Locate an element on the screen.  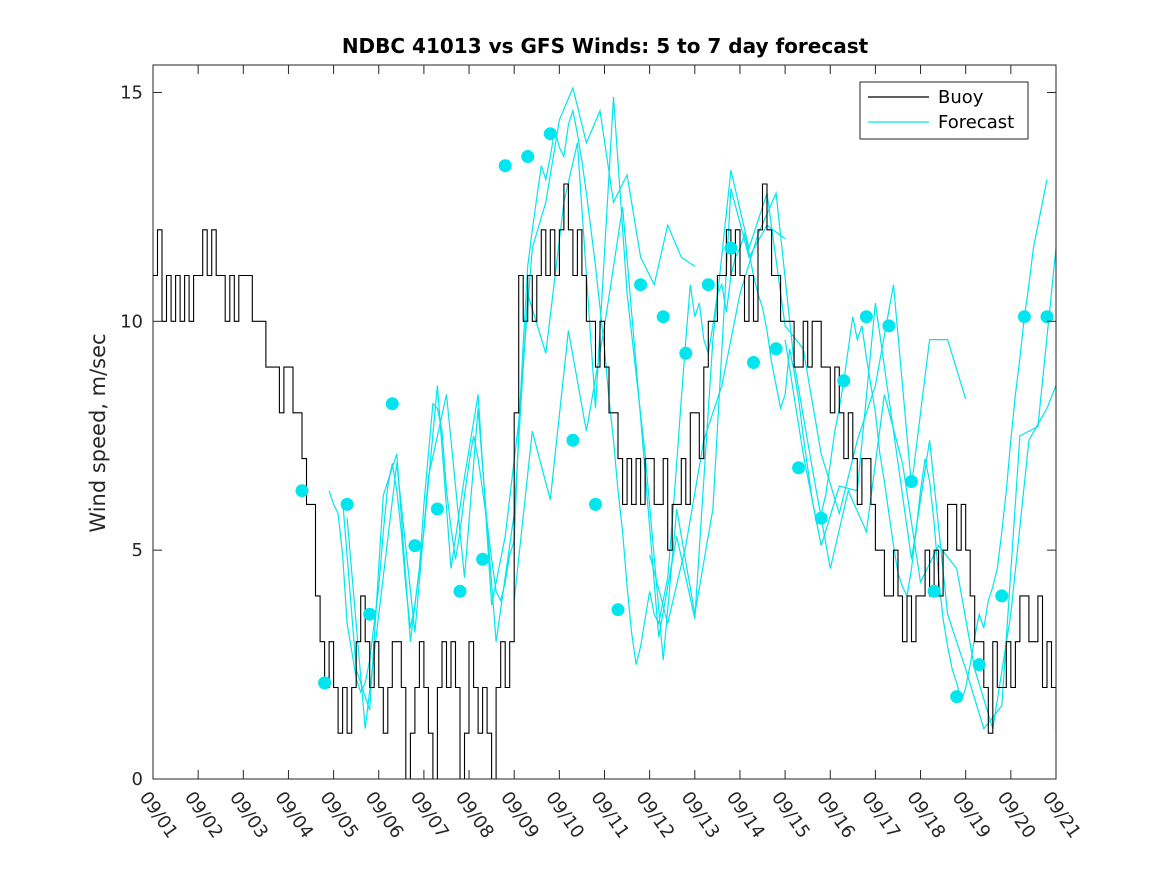
legend-box is located at coordinates (944, 110).